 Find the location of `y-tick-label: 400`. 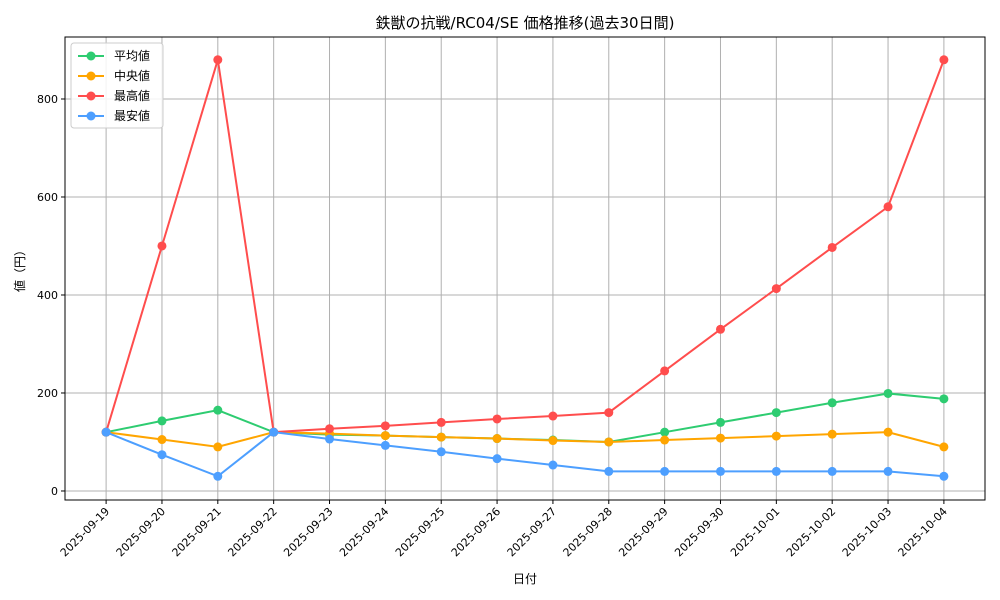

y-tick-label: 400 is located at coordinates (47, 295).